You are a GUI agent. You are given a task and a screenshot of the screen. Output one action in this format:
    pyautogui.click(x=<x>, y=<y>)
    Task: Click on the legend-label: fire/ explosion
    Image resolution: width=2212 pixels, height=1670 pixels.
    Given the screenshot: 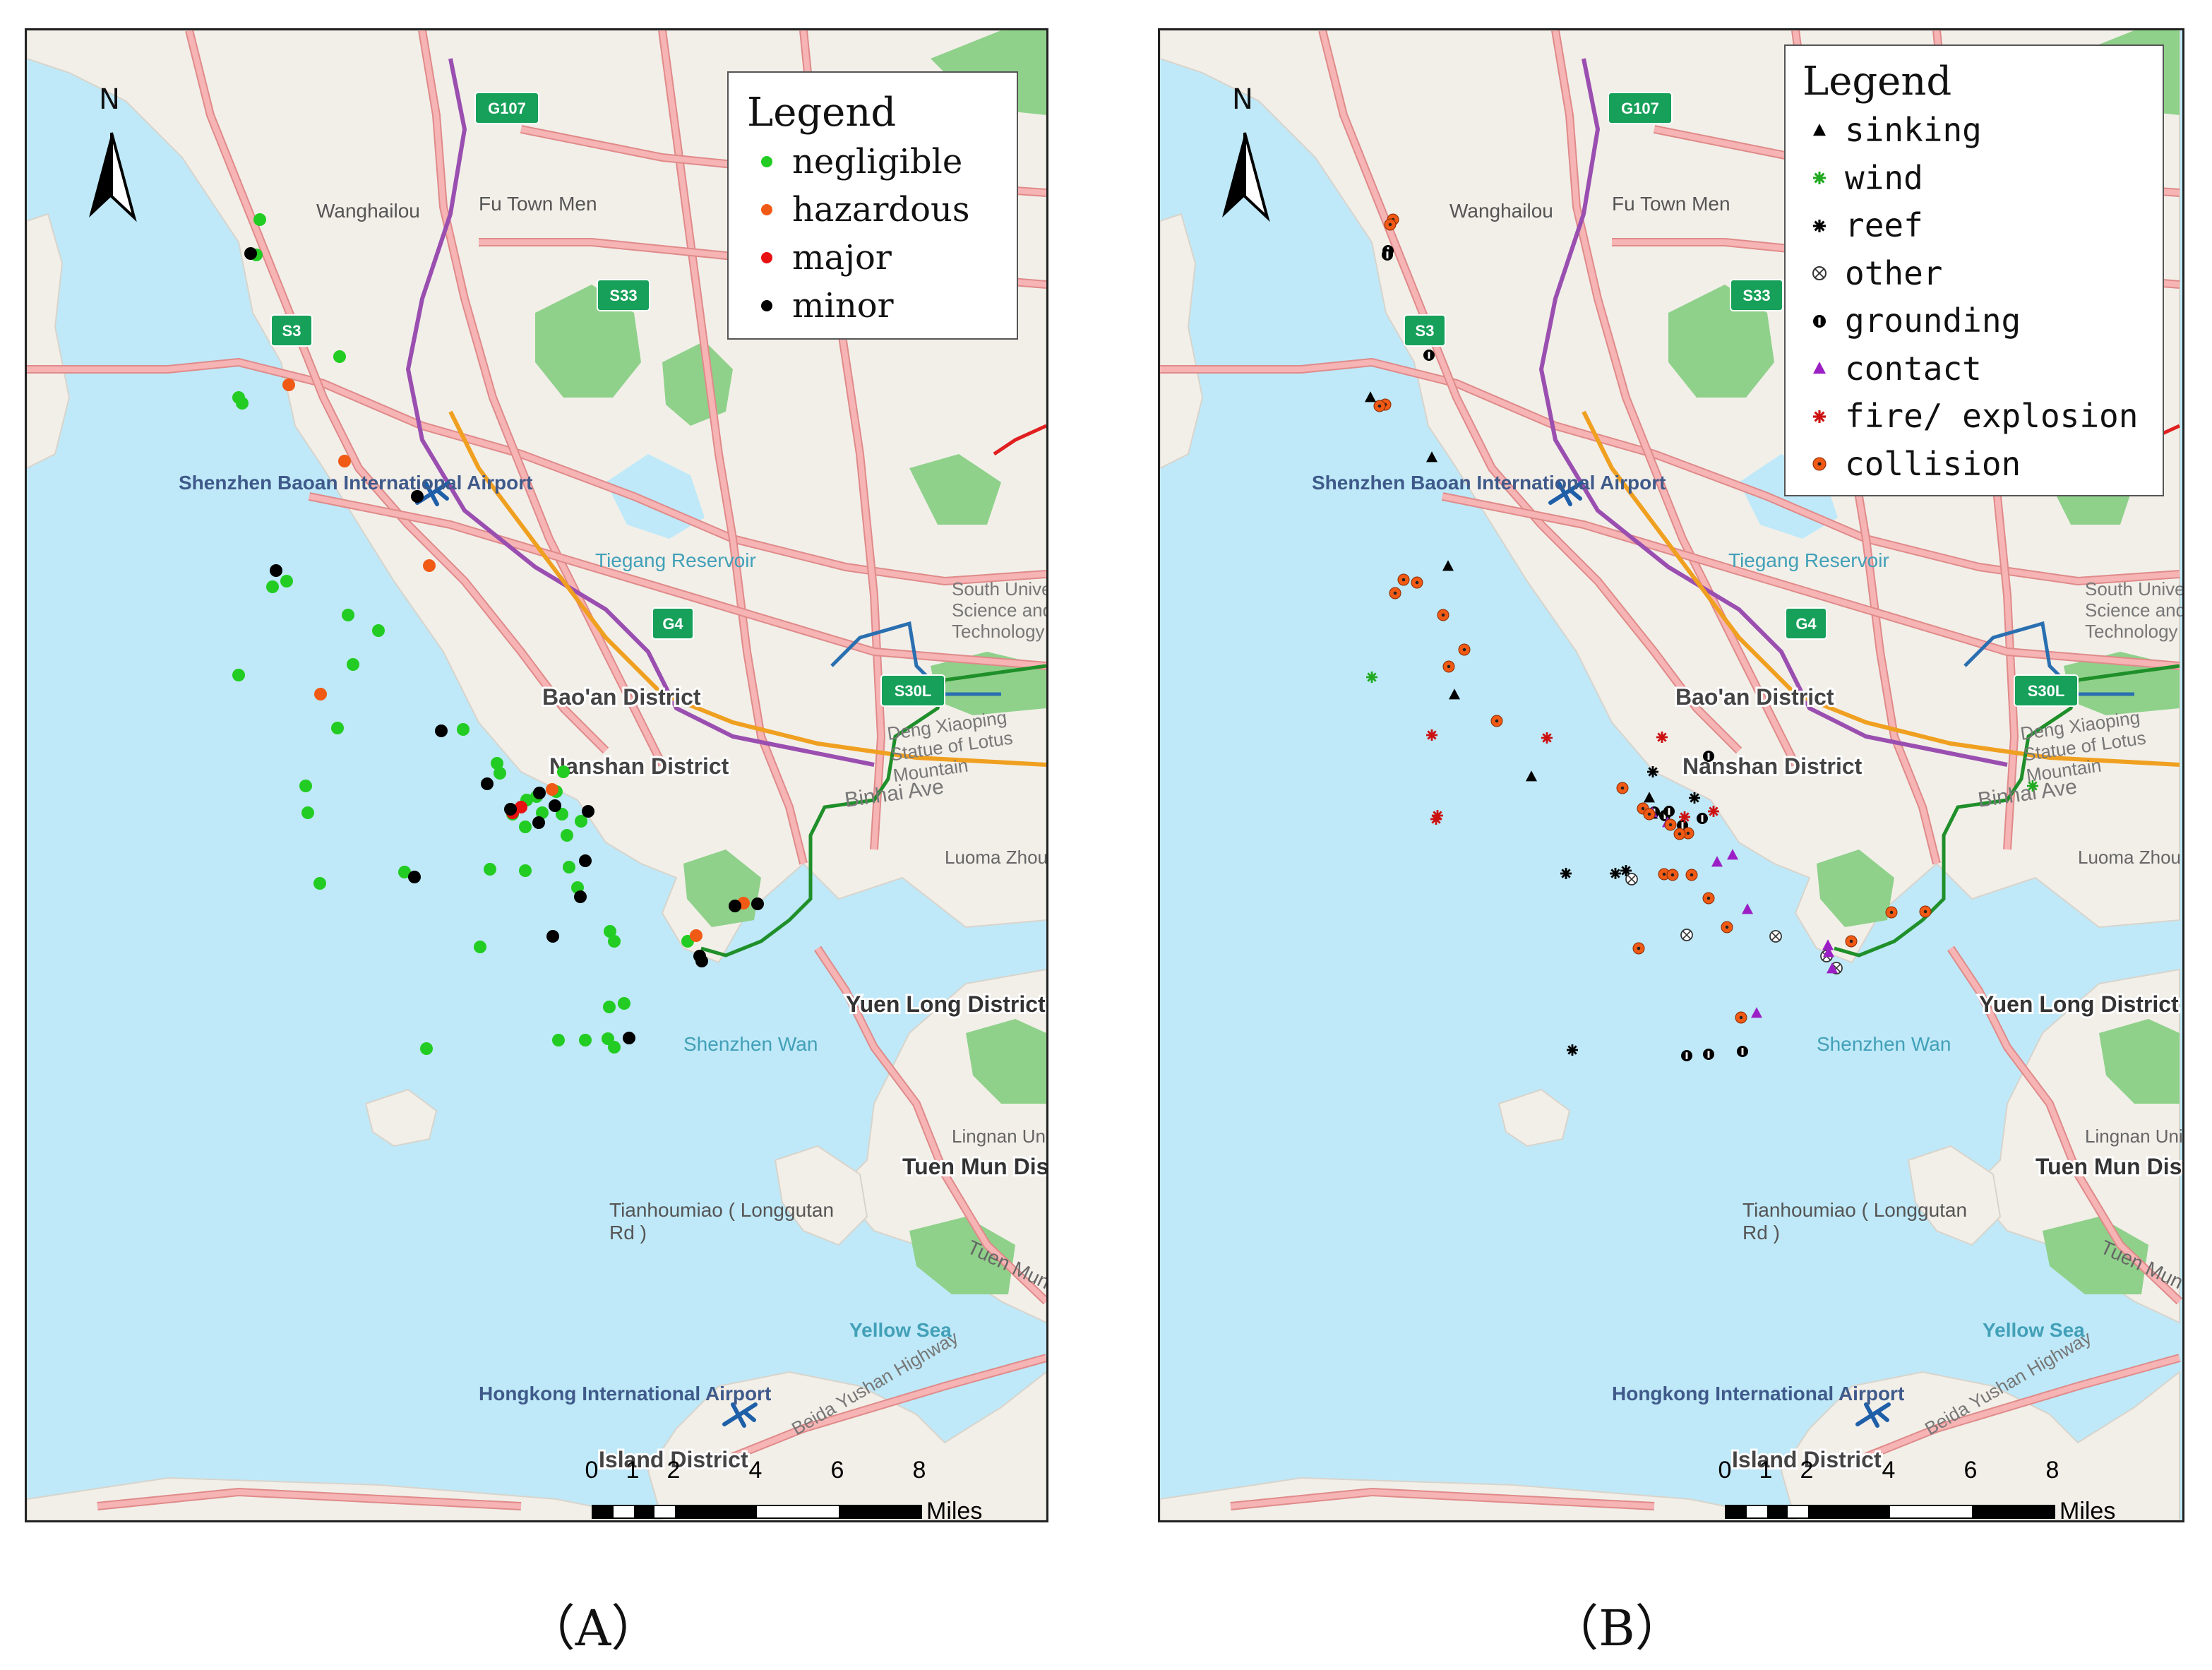 What is the action you would take?
    pyautogui.click(x=1992, y=416)
    